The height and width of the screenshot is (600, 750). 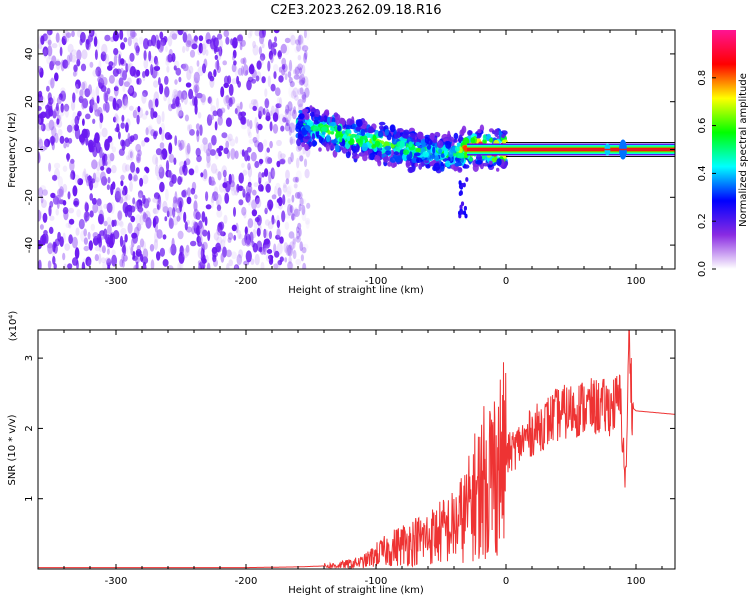 I want to click on noise-speckle-region, so click(x=174, y=149).